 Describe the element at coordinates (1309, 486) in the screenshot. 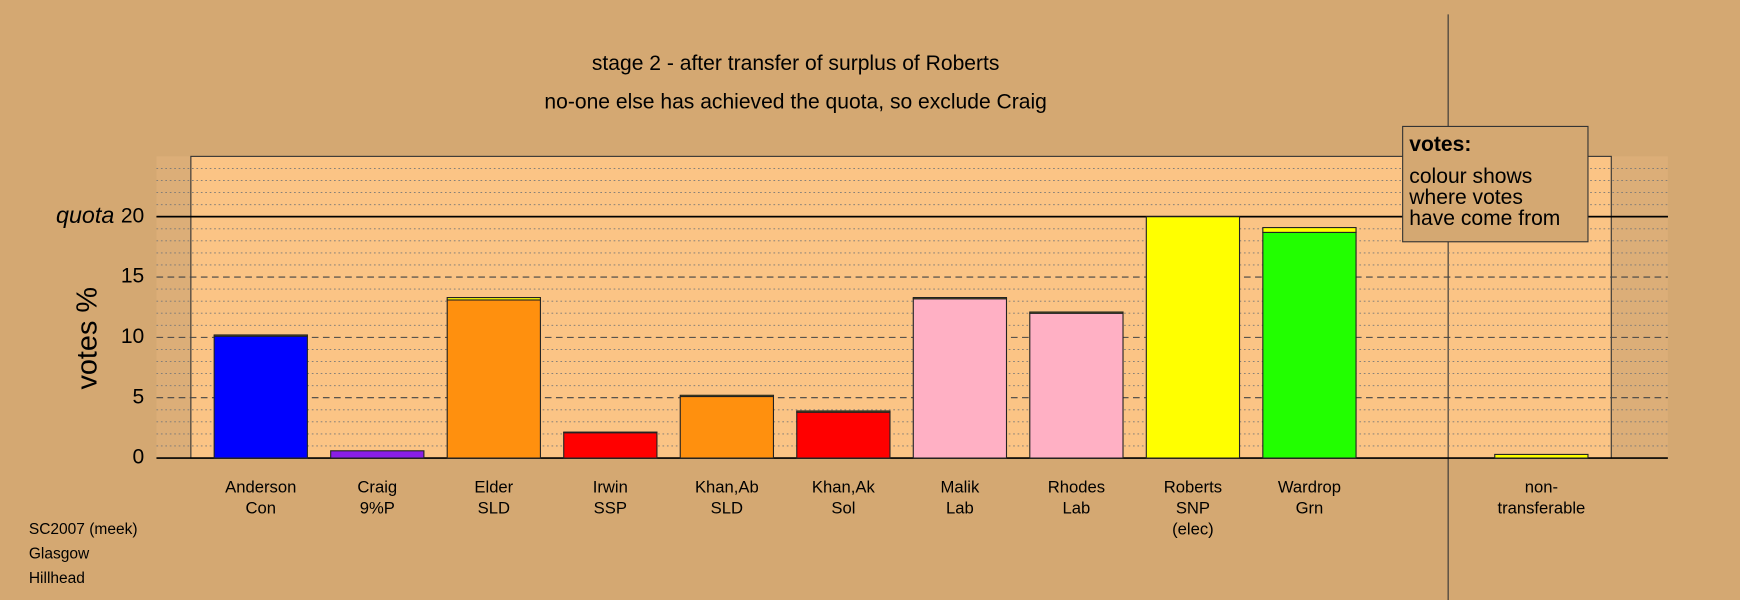

I see `x-tick-label: Wardrop` at that location.